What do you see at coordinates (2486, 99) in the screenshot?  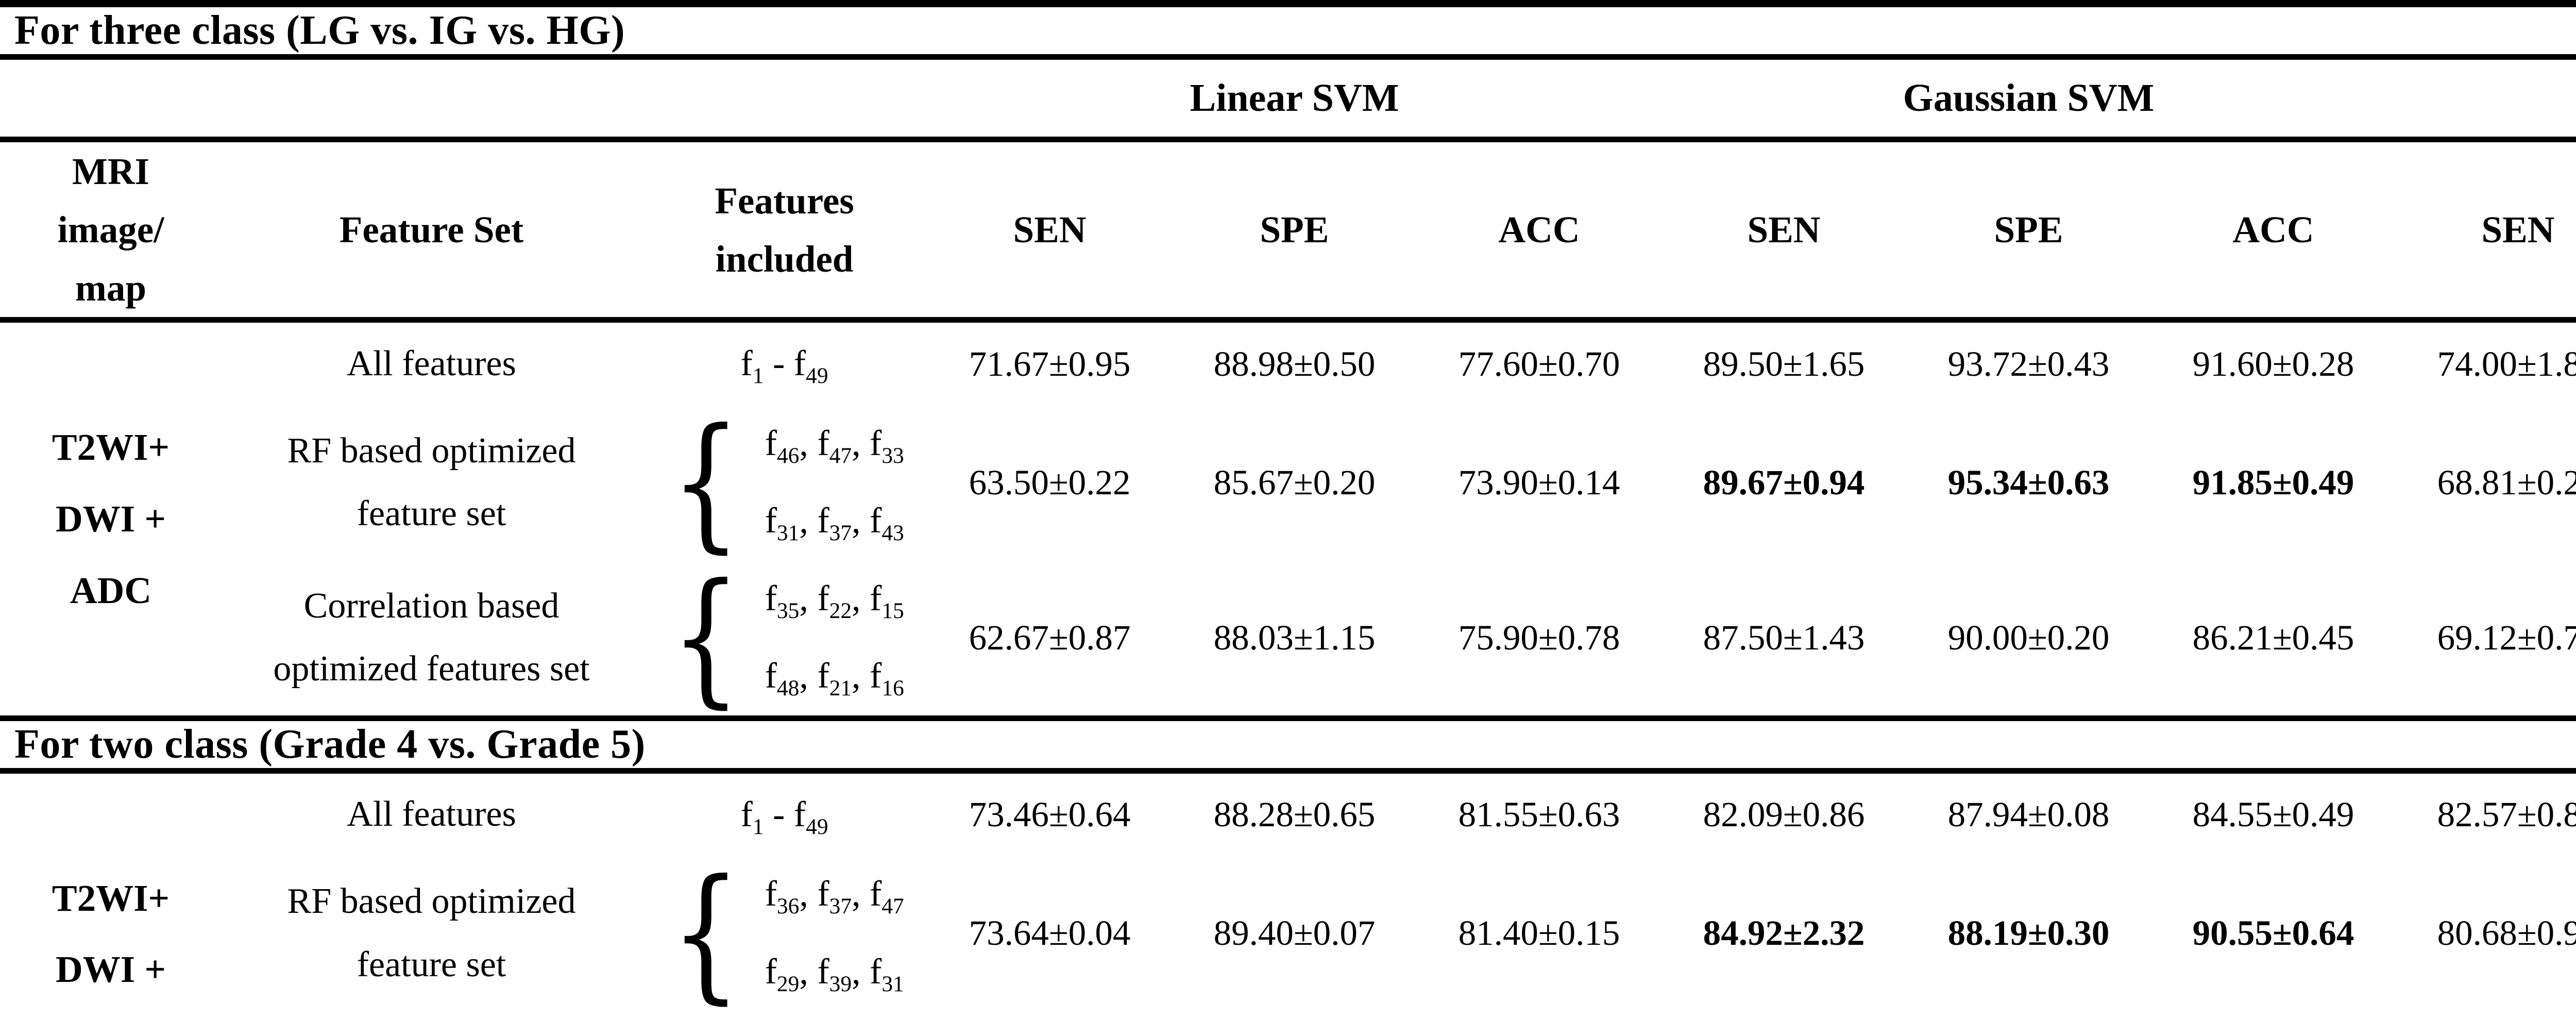 I see `group-header-knn: KNN` at bounding box center [2486, 99].